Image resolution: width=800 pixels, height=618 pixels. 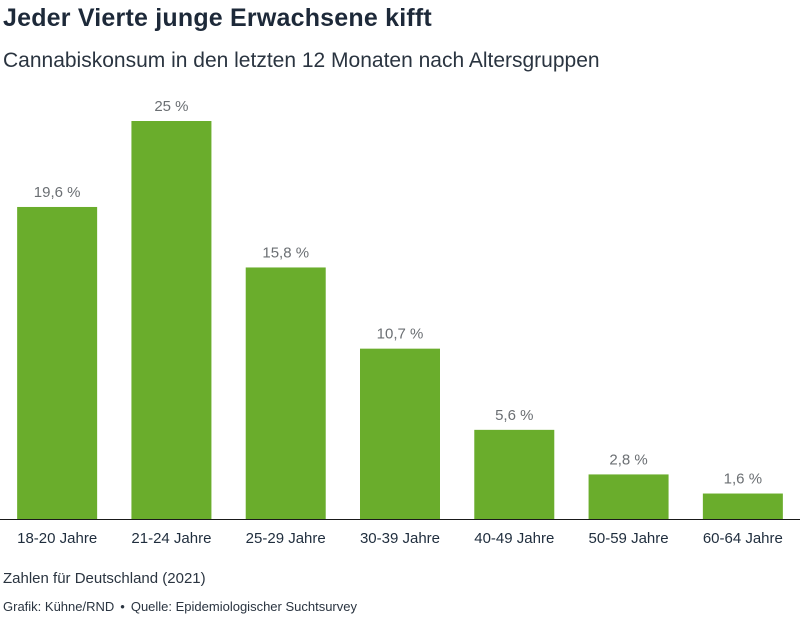 What do you see at coordinates (743, 479) in the screenshot?
I see `data-label: 1,6 %` at bounding box center [743, 479].